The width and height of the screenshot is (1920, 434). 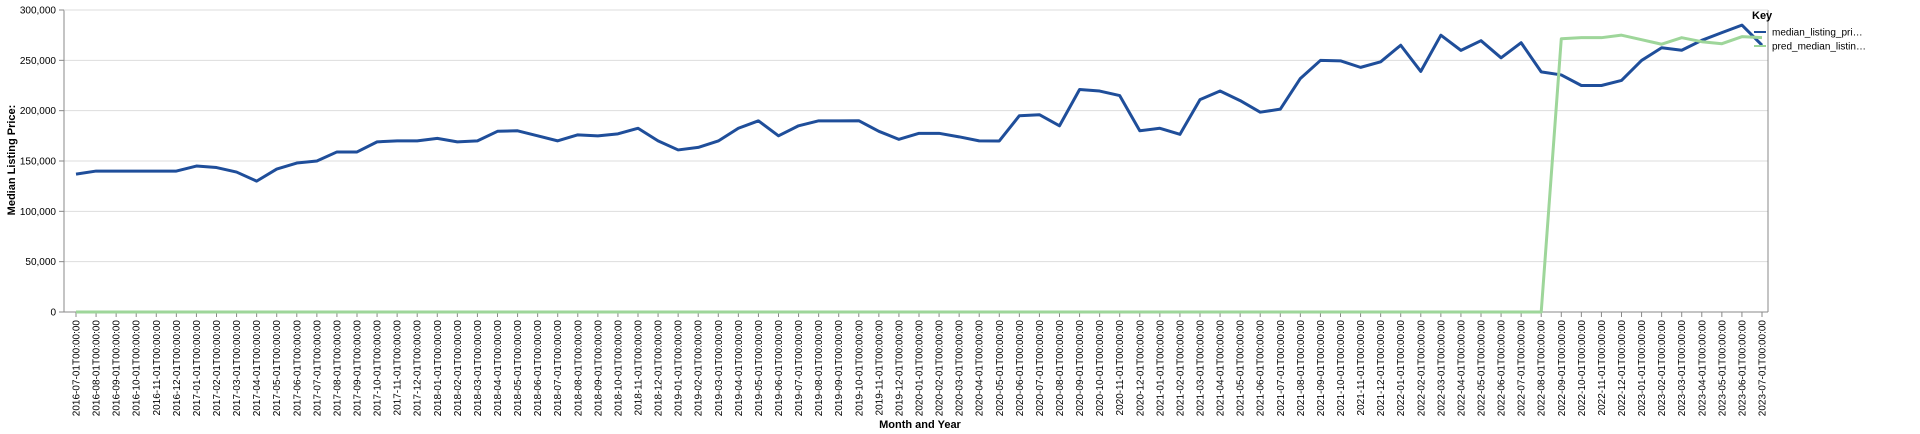 I want to click on x-tick-label: 2022-12-01T00:00:00, so click(x=1622, y=368).